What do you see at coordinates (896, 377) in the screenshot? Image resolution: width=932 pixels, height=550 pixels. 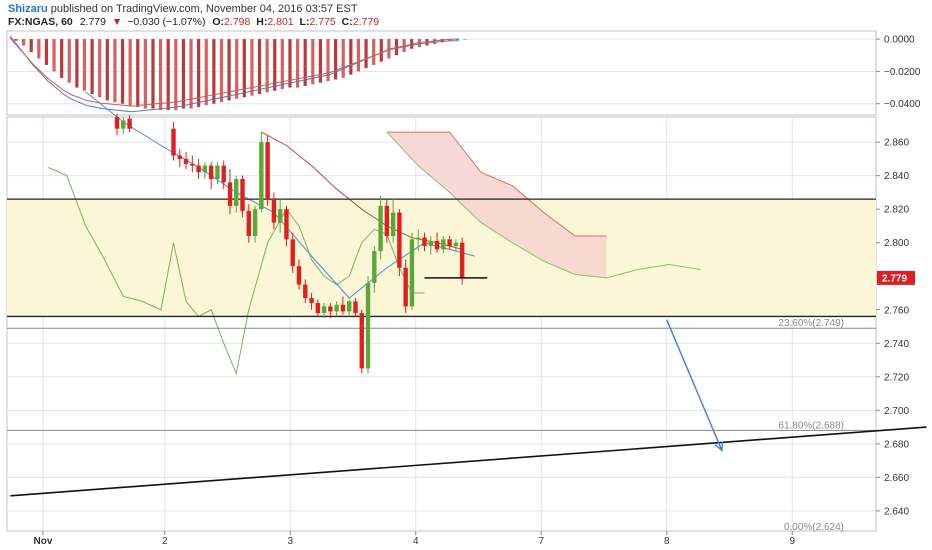 I see `price-tick-label: 2.720` at bounding box center [896, 377].